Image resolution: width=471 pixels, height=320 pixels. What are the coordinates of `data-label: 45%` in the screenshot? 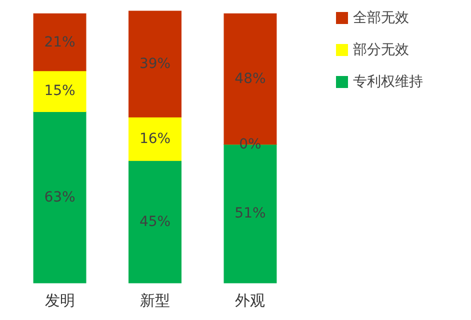 It's located at (155, 222).